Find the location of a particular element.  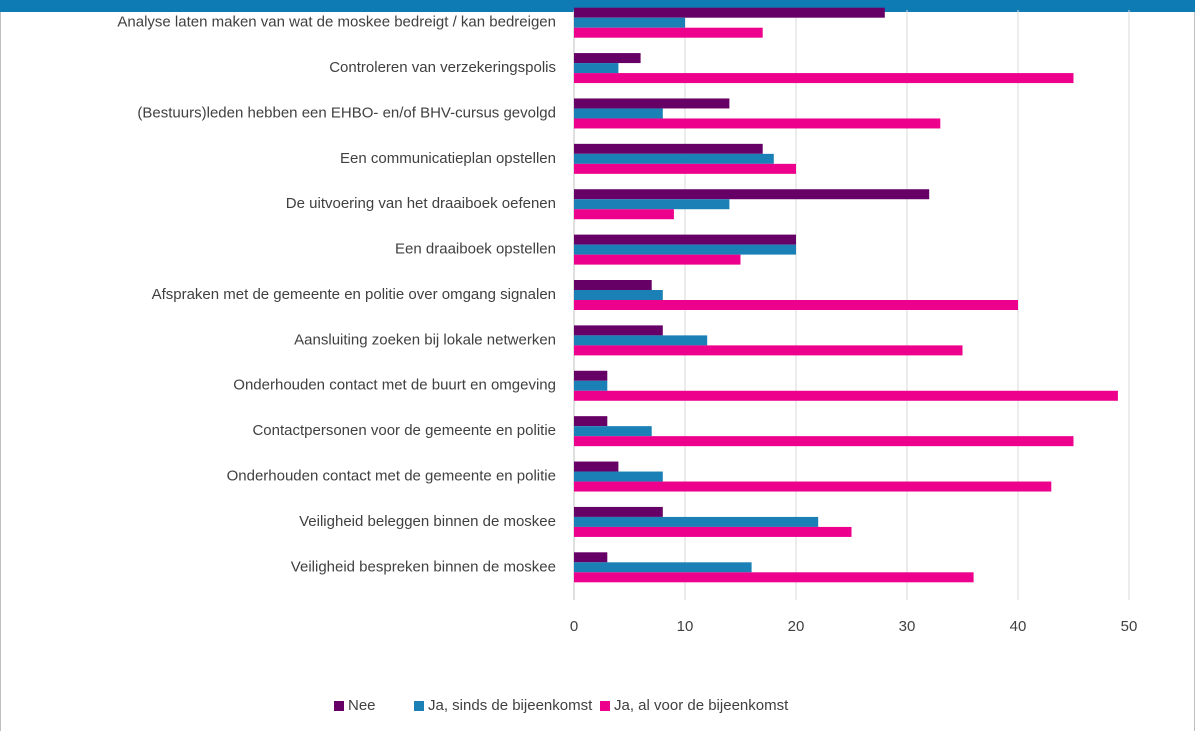

x-tick-label: 40 is located at coordinates (1018, 626).